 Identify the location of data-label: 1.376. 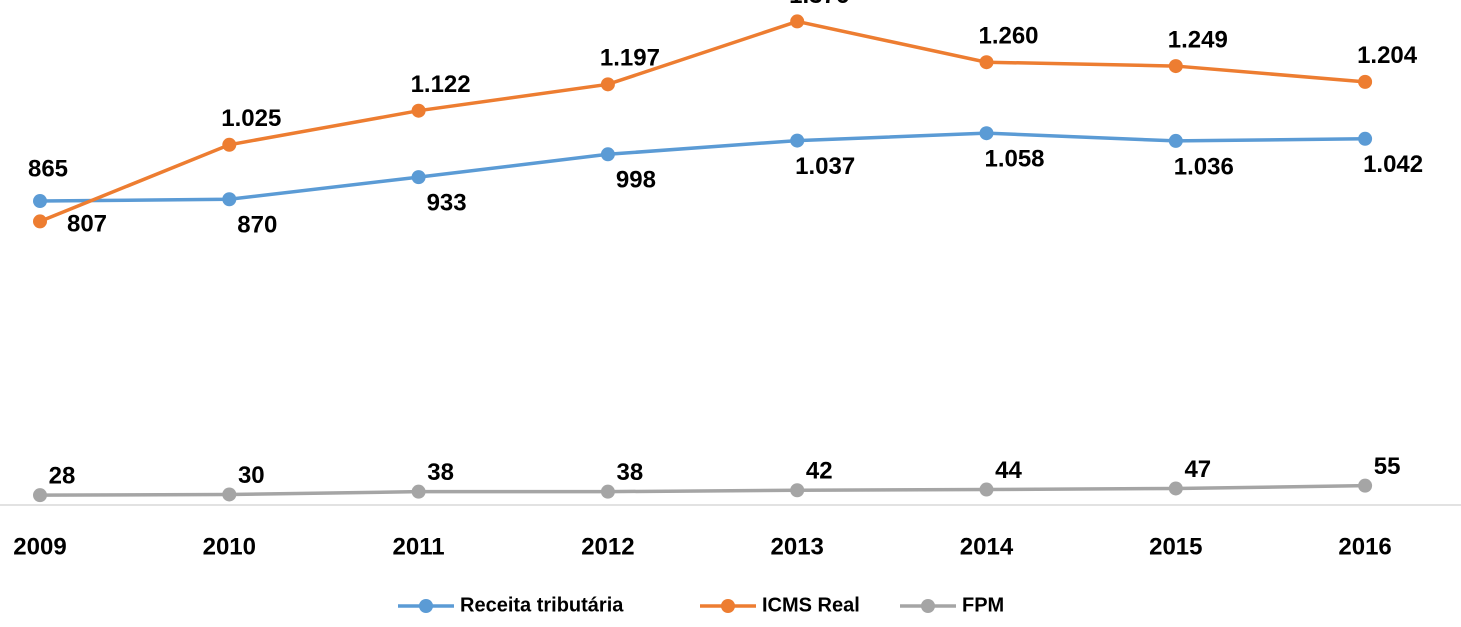
(819, 4).